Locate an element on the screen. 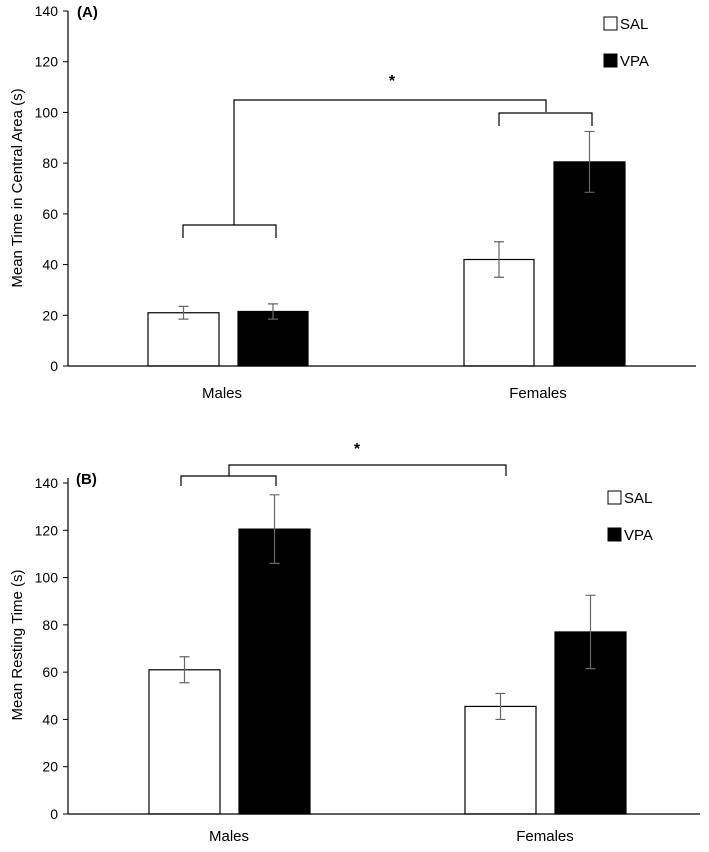 This screenshot has height=852, width=709. panel-a-bar-vpa-males-error-bar is located at coordinates (273, 311).